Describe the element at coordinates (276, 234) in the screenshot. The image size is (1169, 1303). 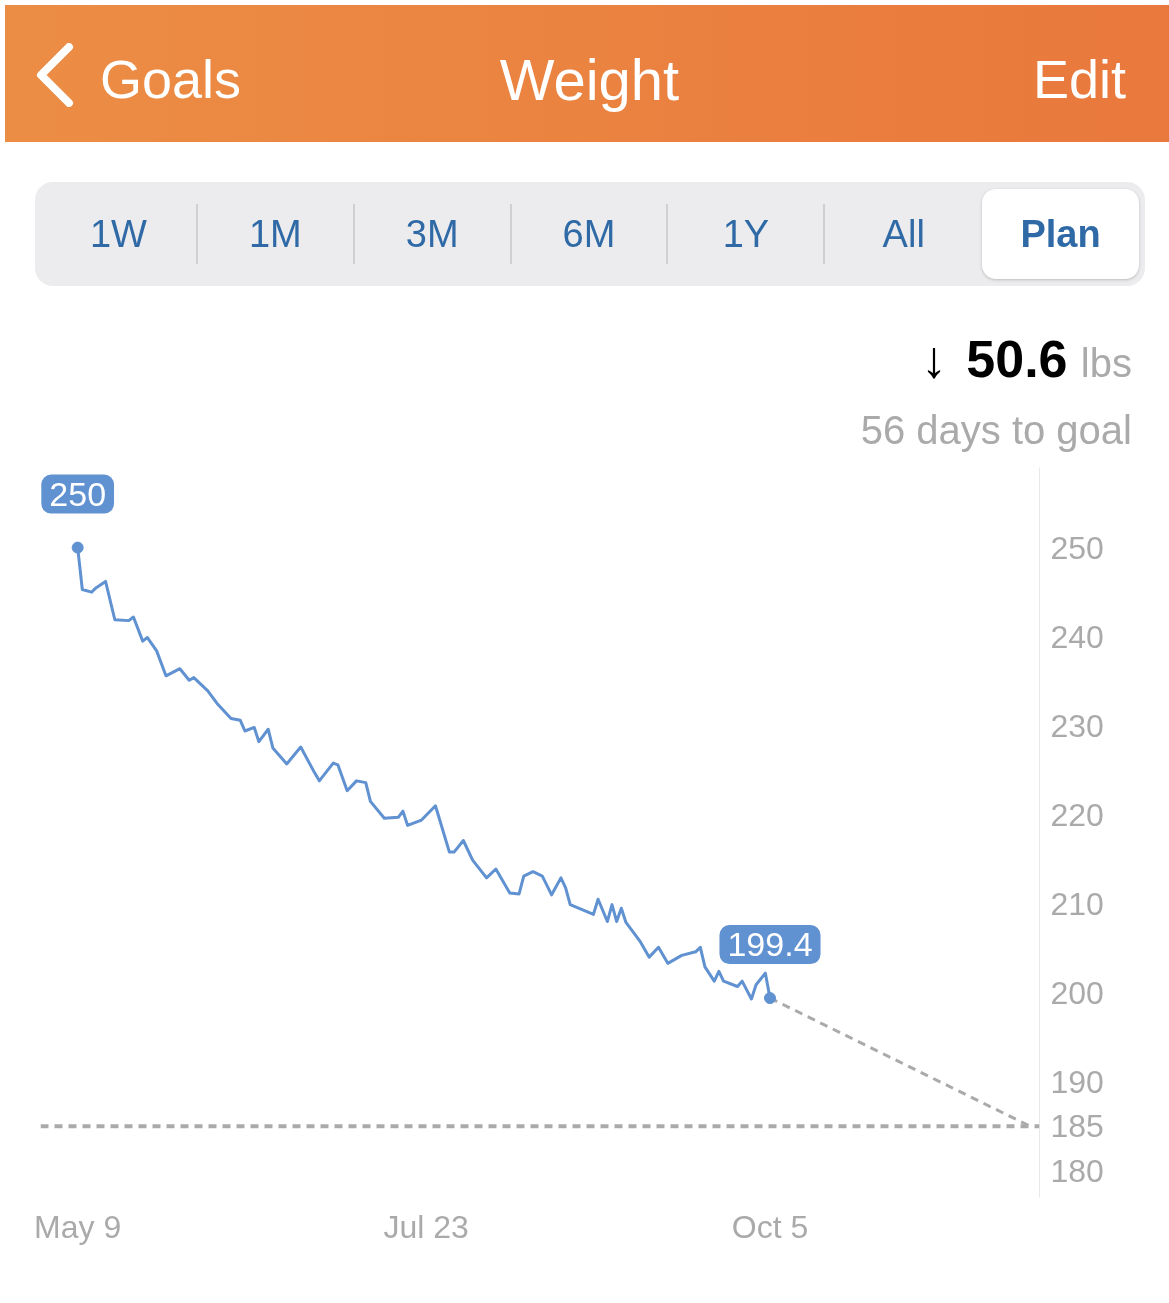
I see `text: 1M` at that location.